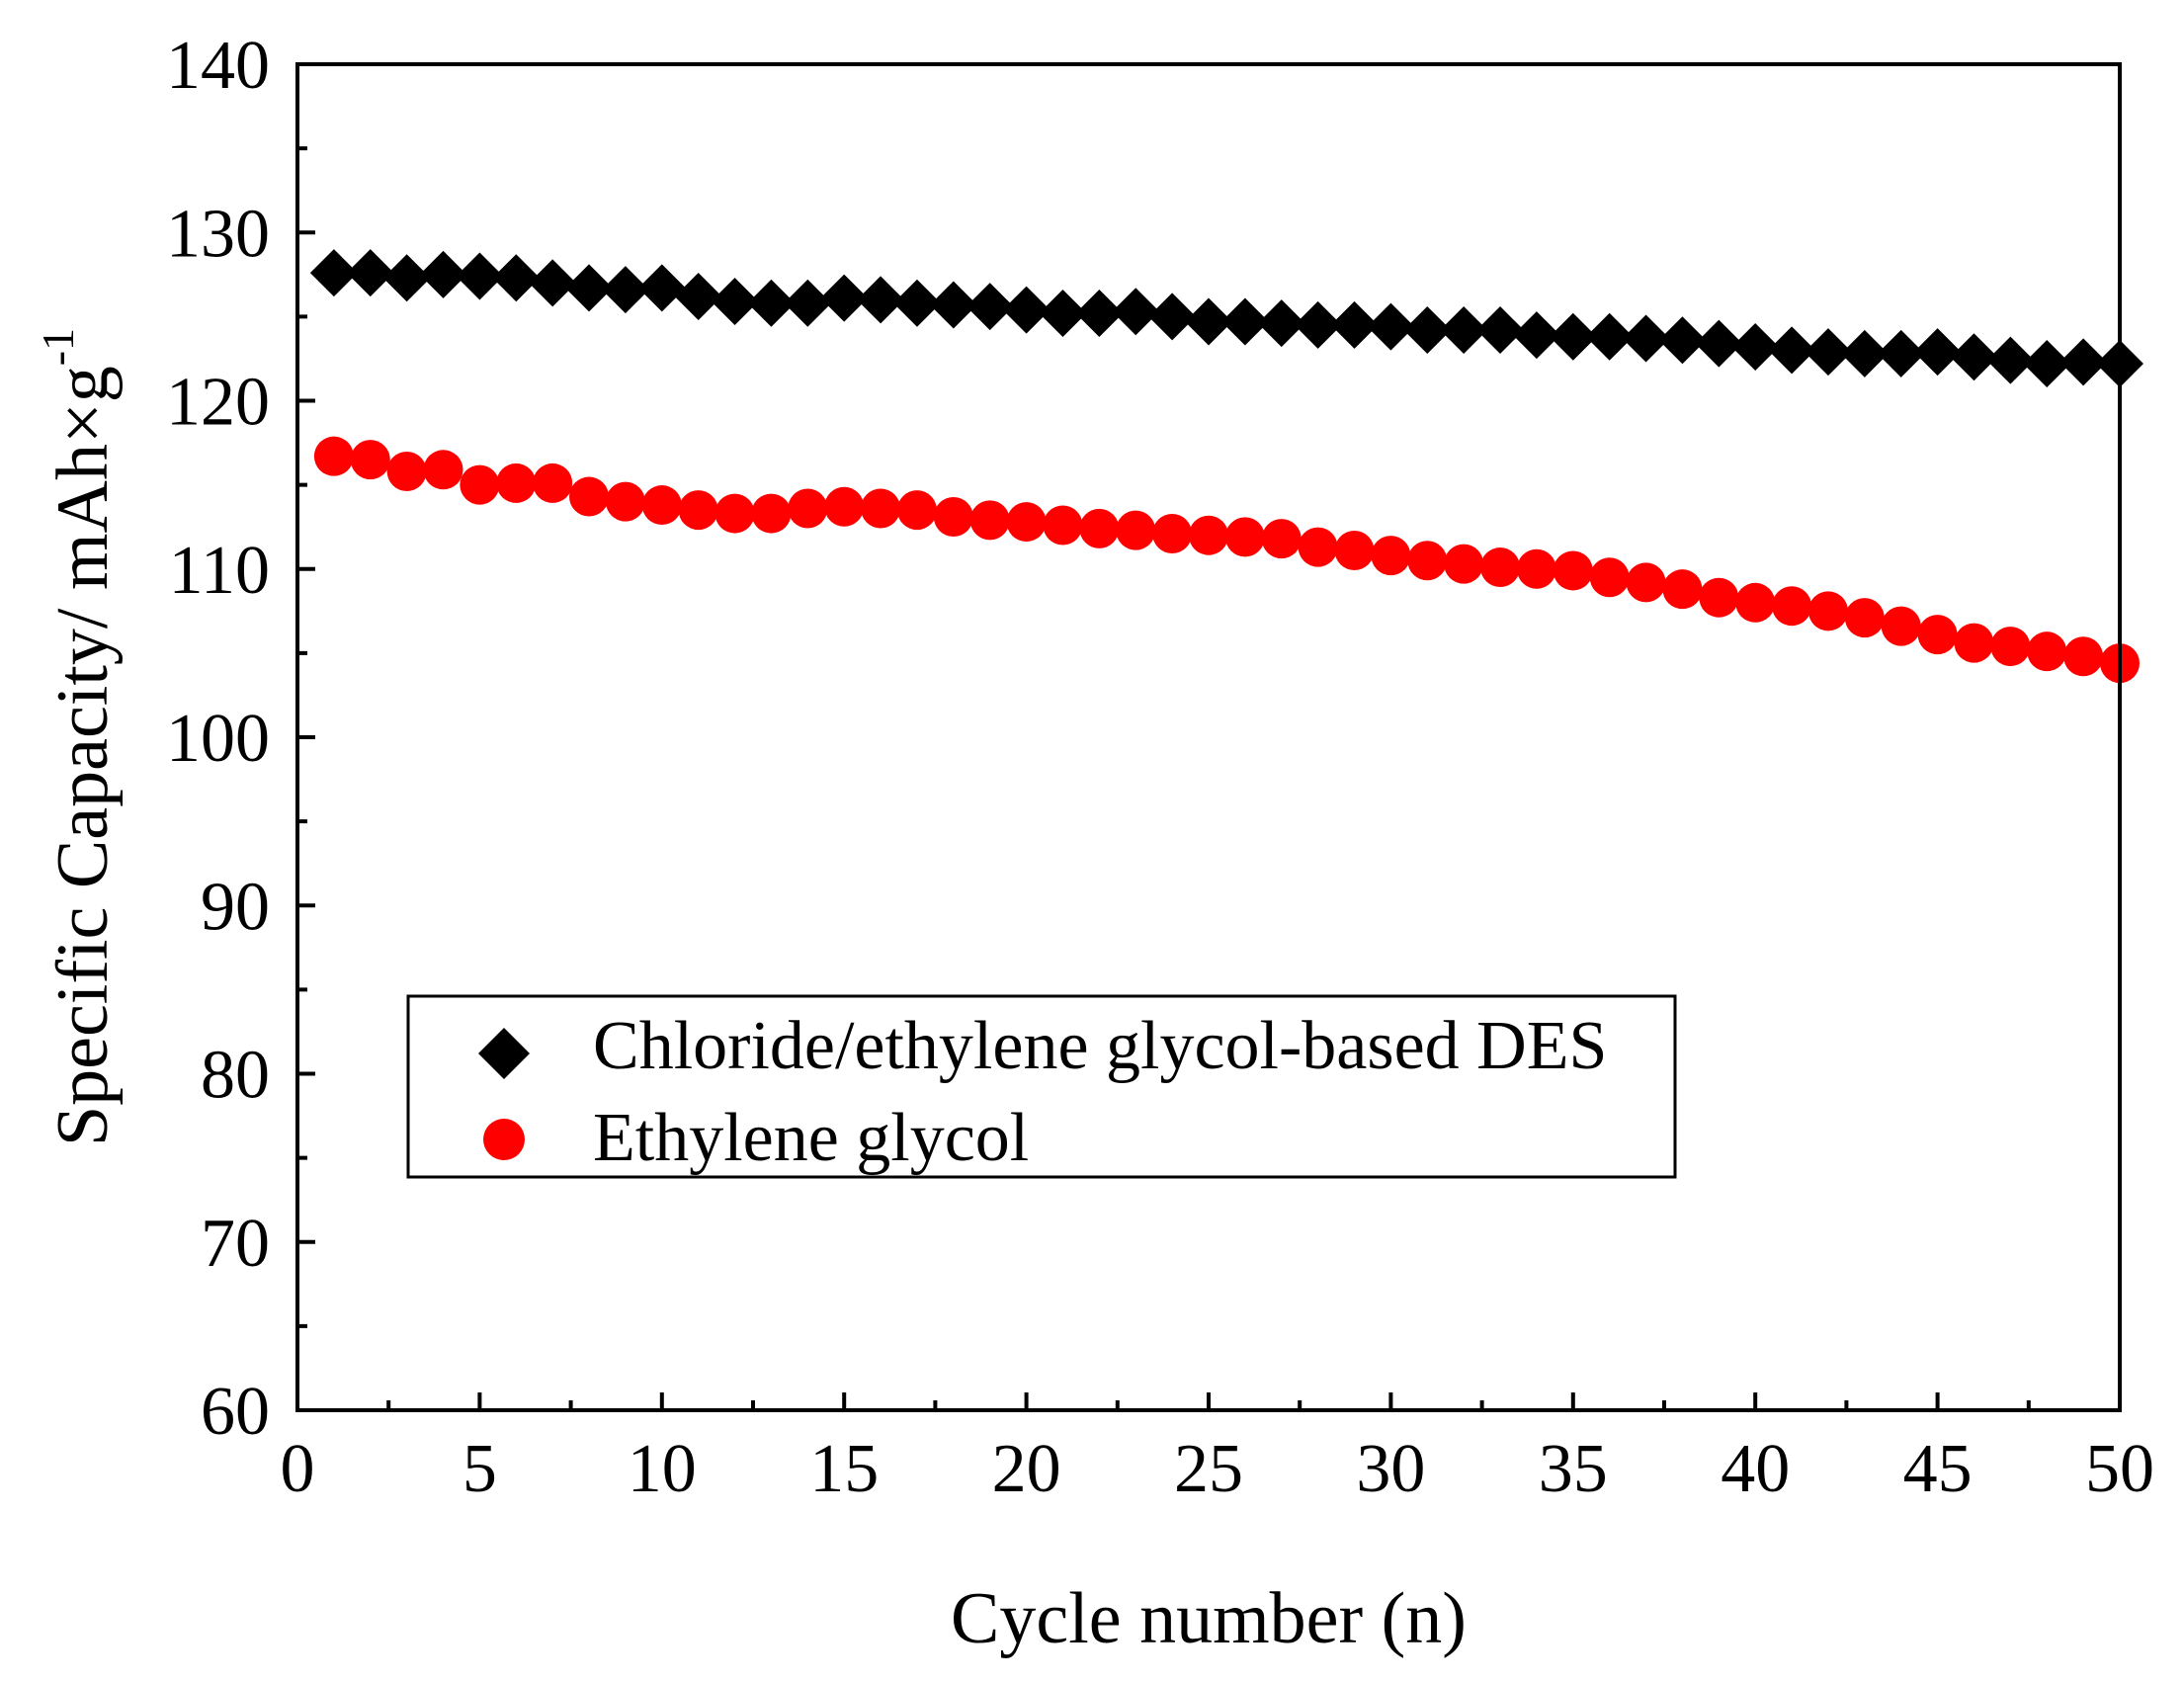 This screenshot has width=2184, height=1682. What do you see at coordinates (1041, 1086) in the screenshot?
I see `legend-box` at bounding box center [1041, 1086].